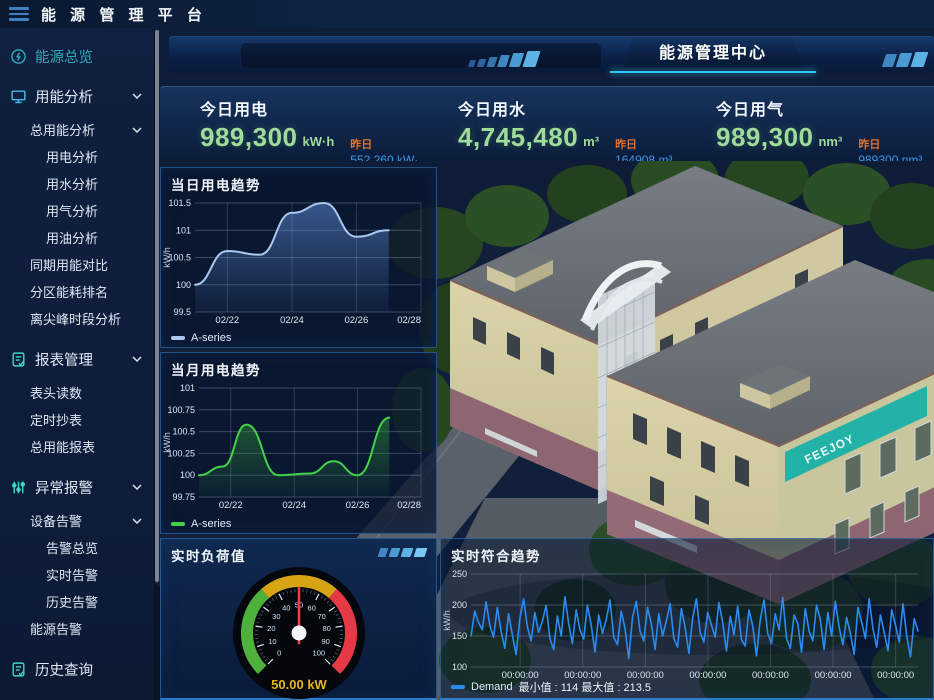 The height and width of the screenshot is (700, 934). Describe the element at coordinates (77, 318) in the screenshot. I see `sidebar-item-peak-analysis: 离尖峰时段分析` at that location.